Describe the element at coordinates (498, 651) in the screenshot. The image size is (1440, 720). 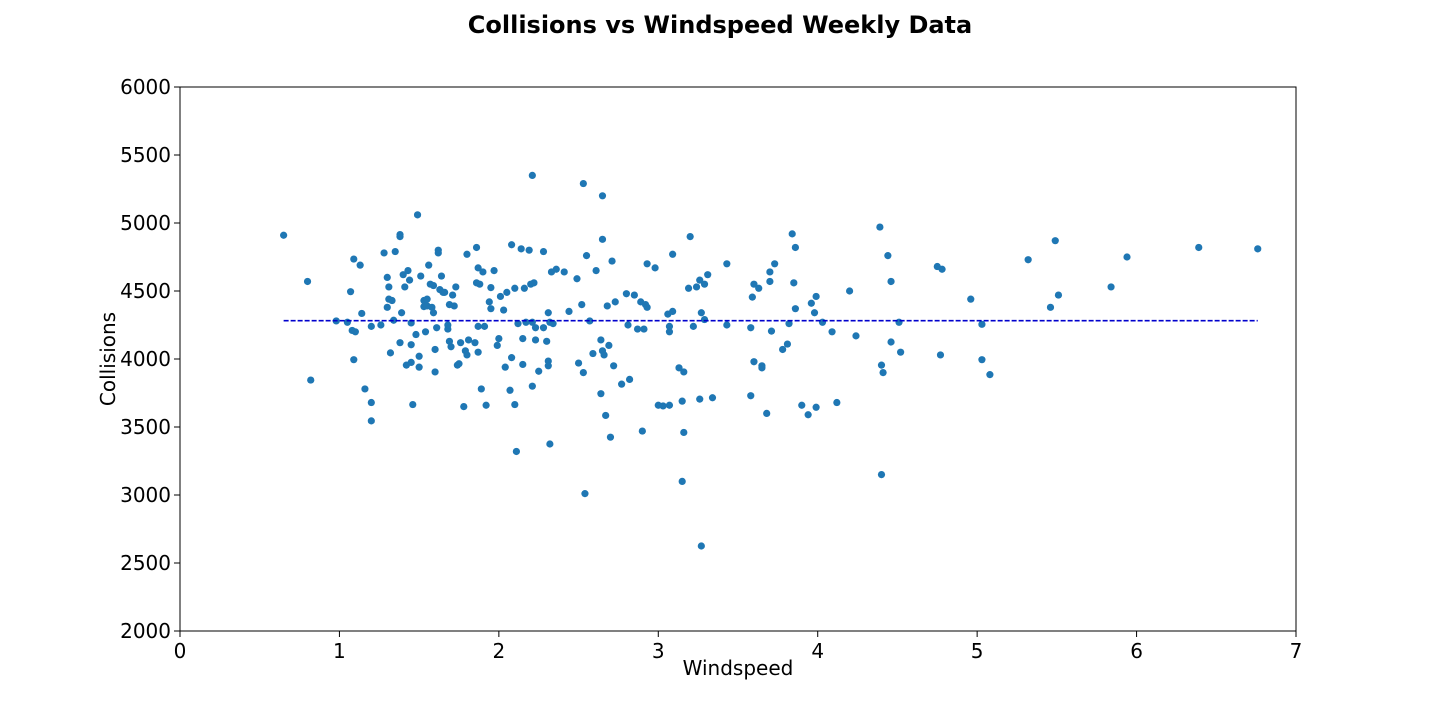
I see `x-tick-label: 2` at that location.